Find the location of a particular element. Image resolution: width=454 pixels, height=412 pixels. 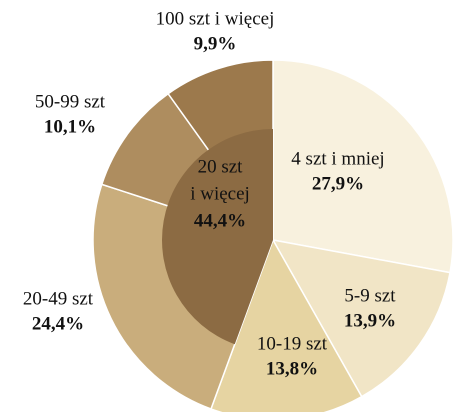

slice-value-label: 13,8% is located at coordinates (292, 368).